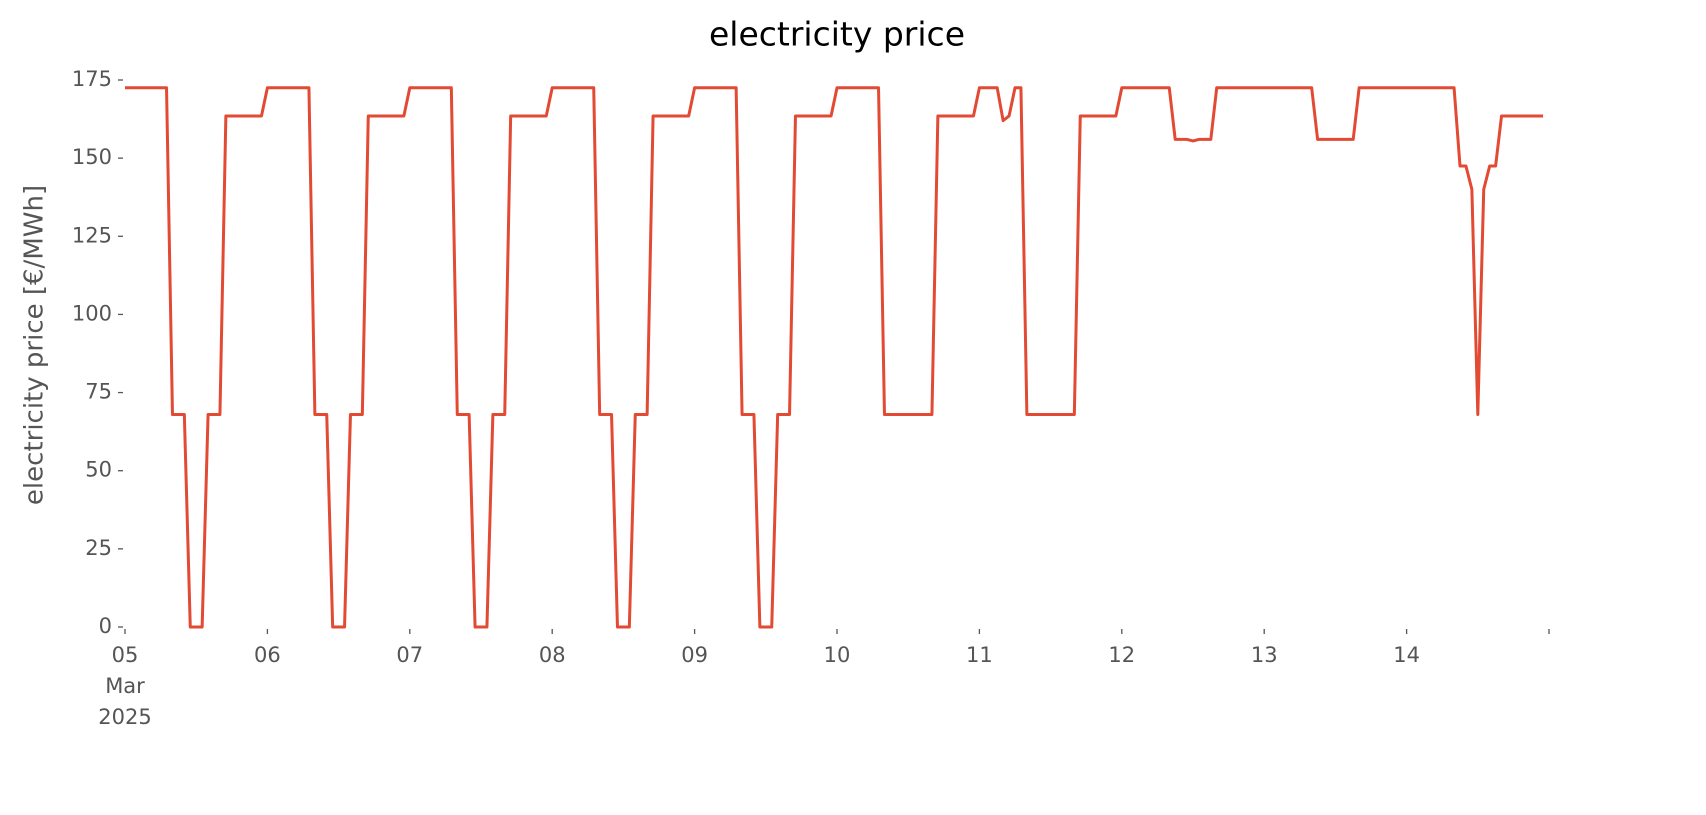 The image size is (1706, 815). What do you see at coordinates (92, 313) in the screenshot?
I see `y-tick-label: 100` at bounding box center [92, 313].